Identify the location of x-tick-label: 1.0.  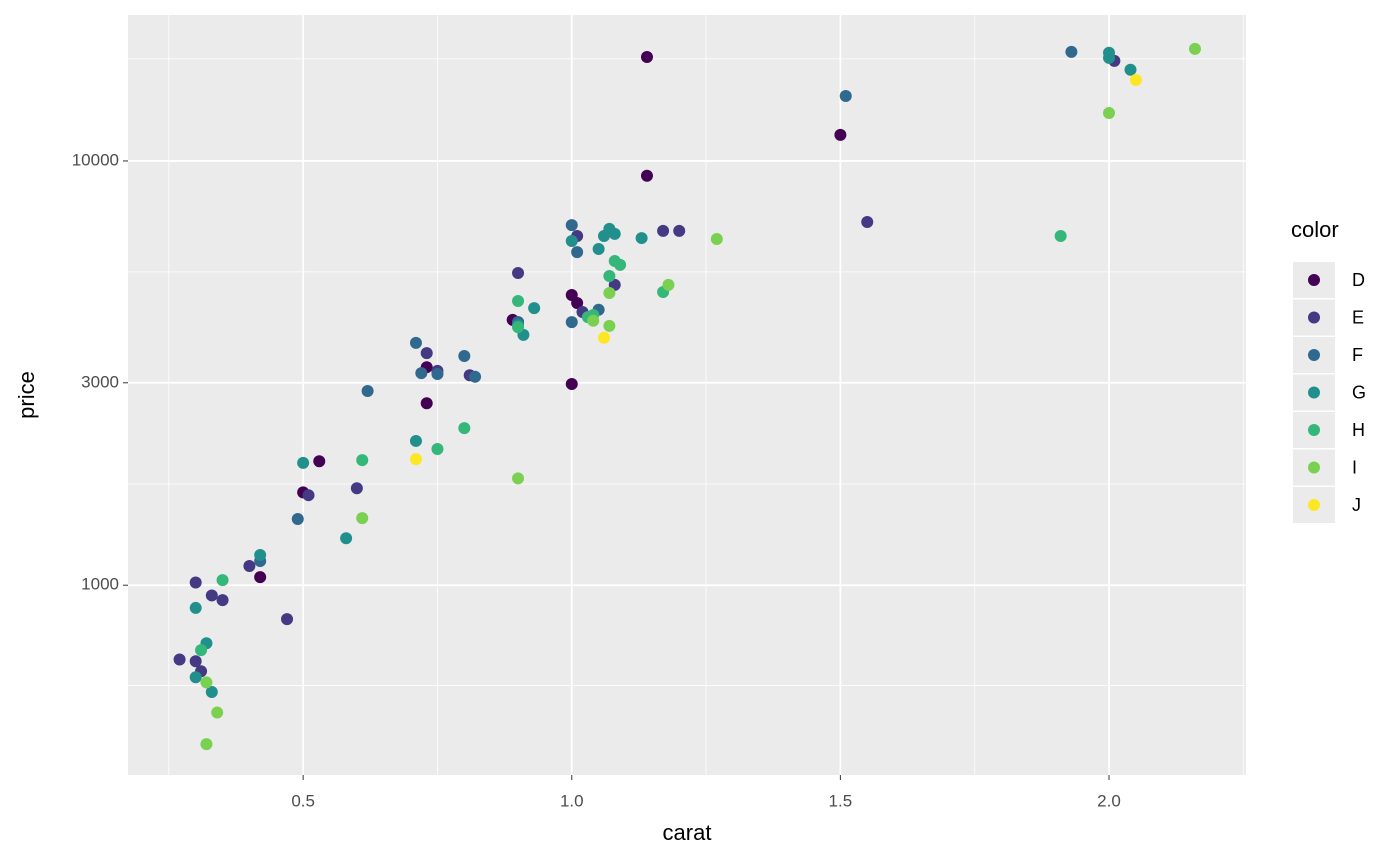
(572, 800).